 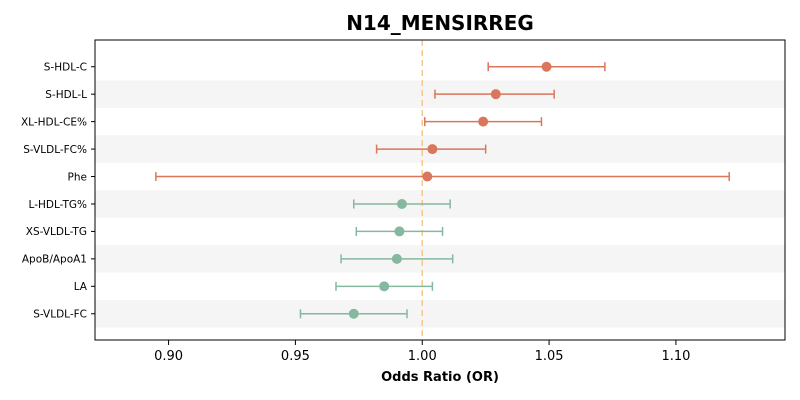 What do you see at coordinates (675, 356) in the screenshot?
I see `x-tick-label: 1.10` at bounding box center [675, 356].